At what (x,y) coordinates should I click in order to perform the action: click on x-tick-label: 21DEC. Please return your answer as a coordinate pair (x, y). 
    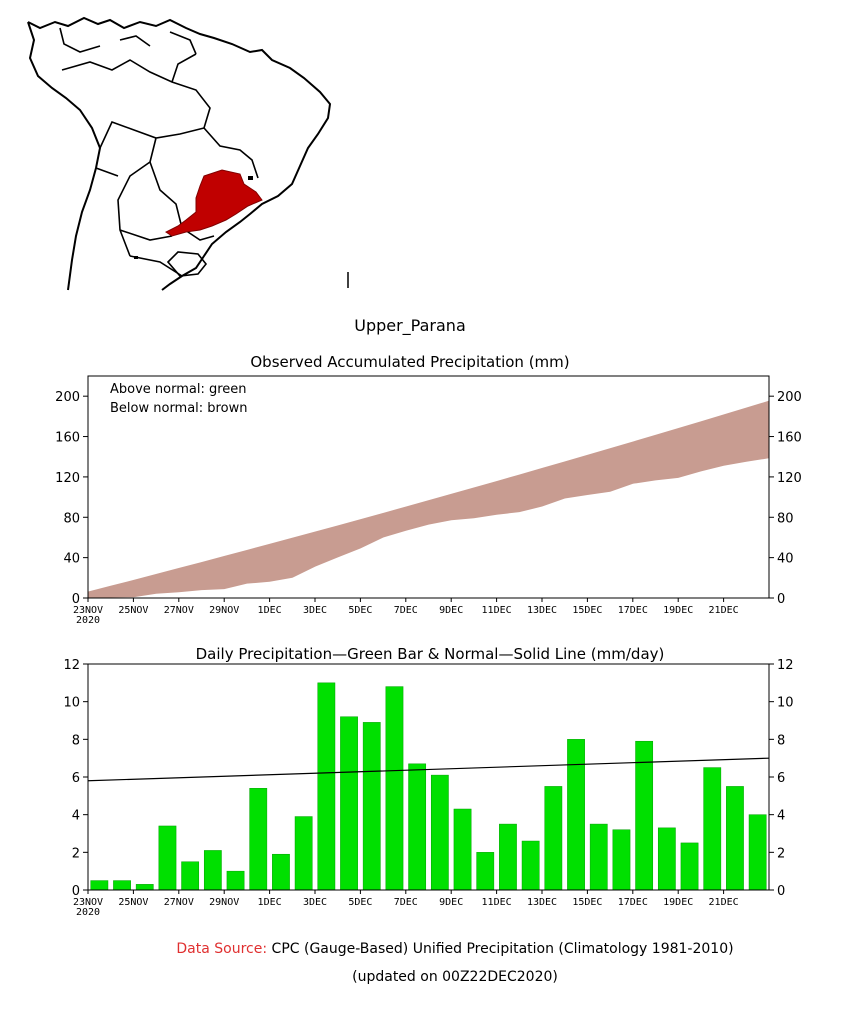
    Looking at the image, I should click on (724, 610).